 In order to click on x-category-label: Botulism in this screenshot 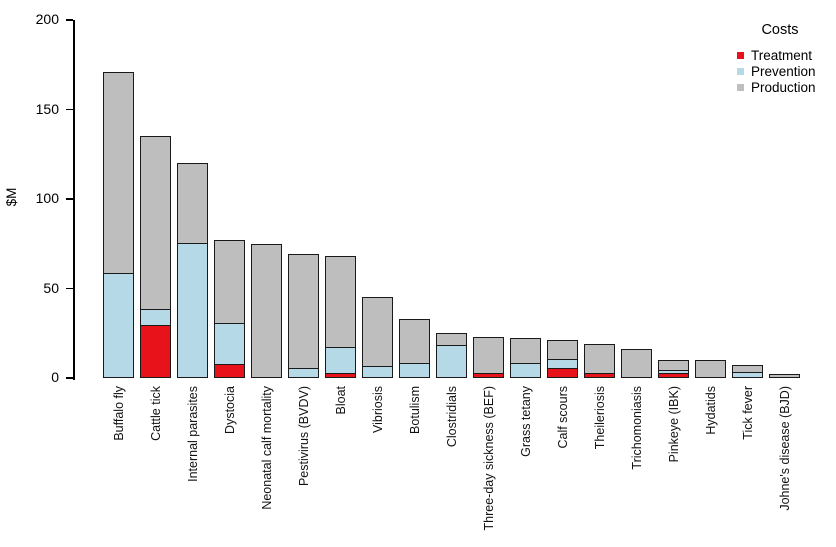, I will do `click(414, 410)`.